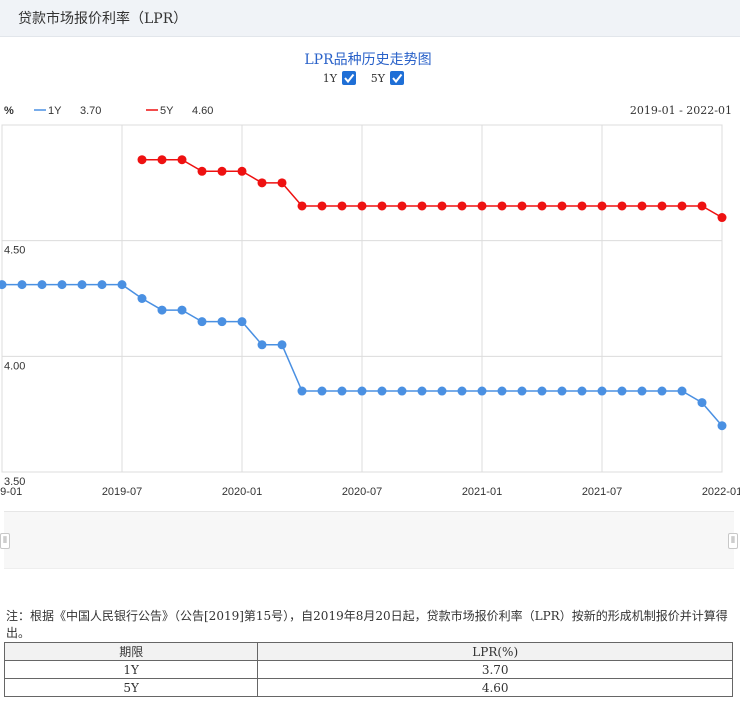 The image size is (740, 724). I want to click on table-row: 5Y 4.60, so click(368, 687).